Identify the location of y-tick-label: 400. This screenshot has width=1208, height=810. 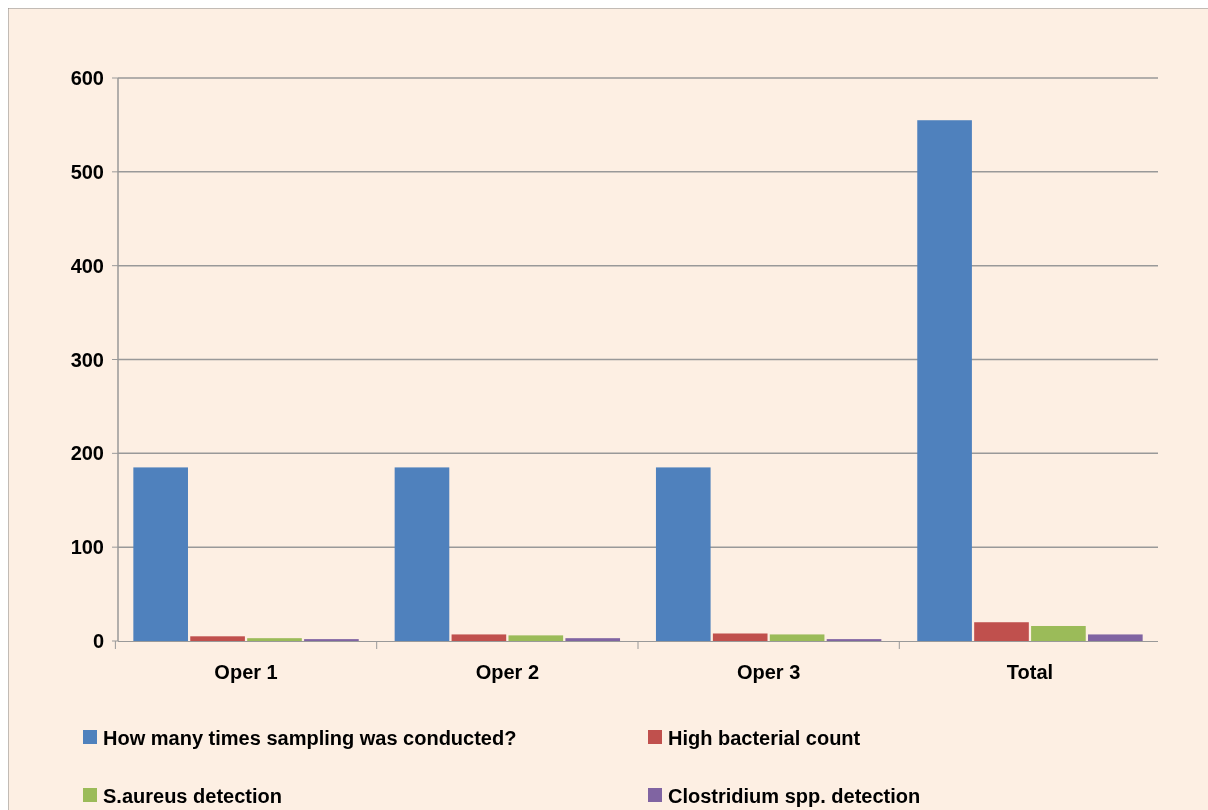
(87, 265).